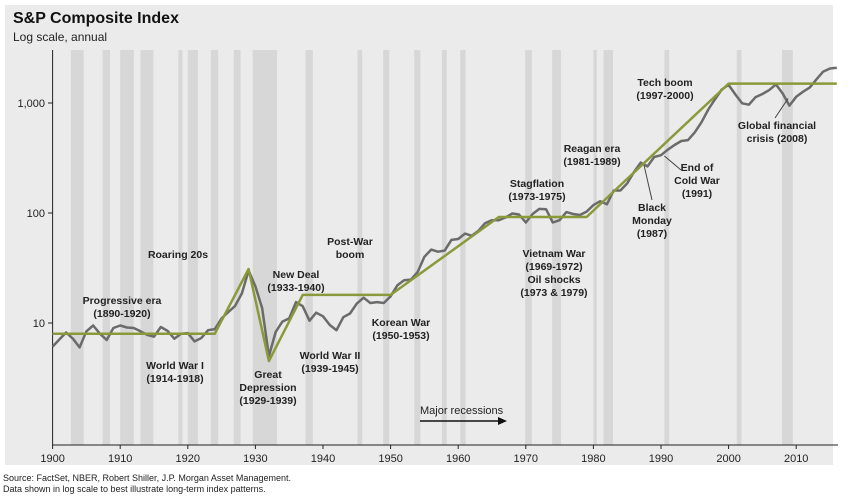  What do you see at coordinates (350, 255) in the screenshot?
I see `annotation-line: boom` at bounding box center [350, 255].